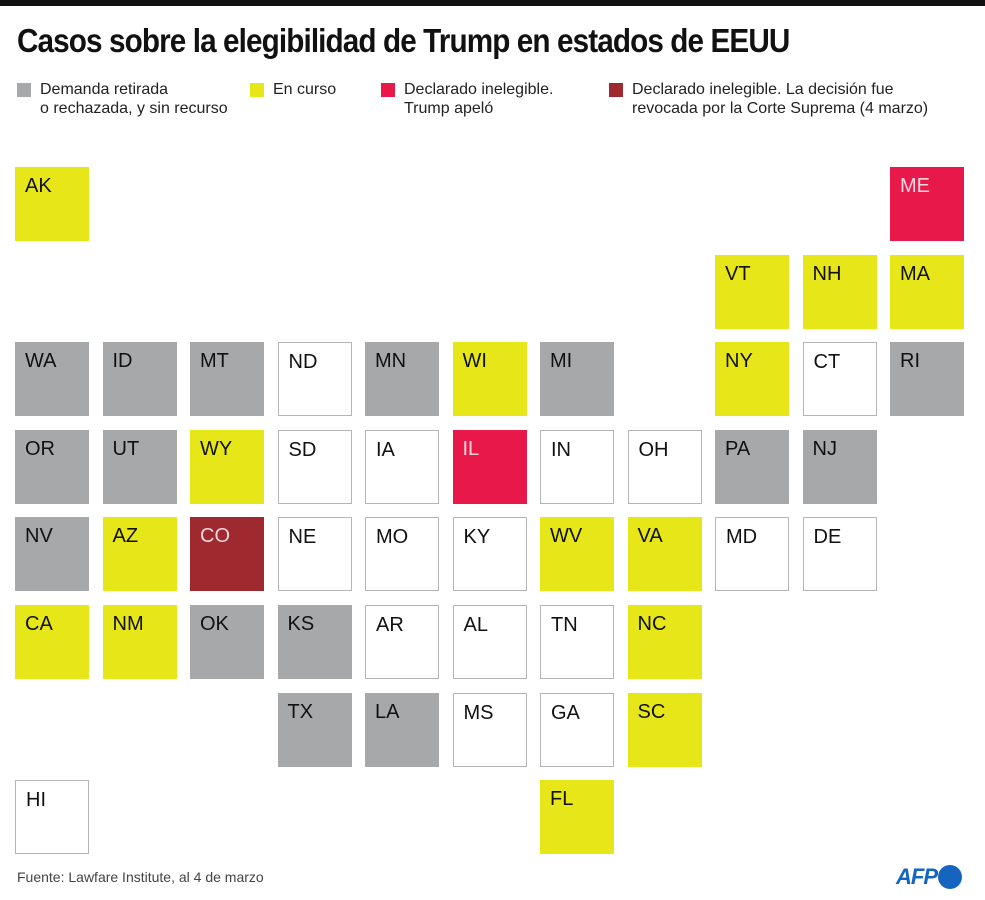 The image size is (985, 900). What do you see at coordinates (303, 362) in the screenshot?
I see `state-code: ND` at bounding box center [303, 362].